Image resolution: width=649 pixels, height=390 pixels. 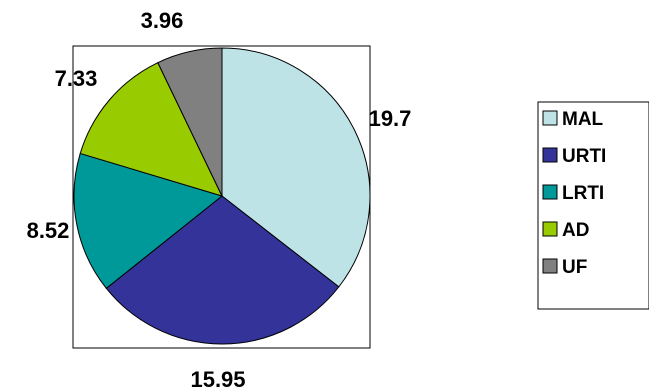 I want to click on legend-swatch-uf, so click(x=550, y=266).